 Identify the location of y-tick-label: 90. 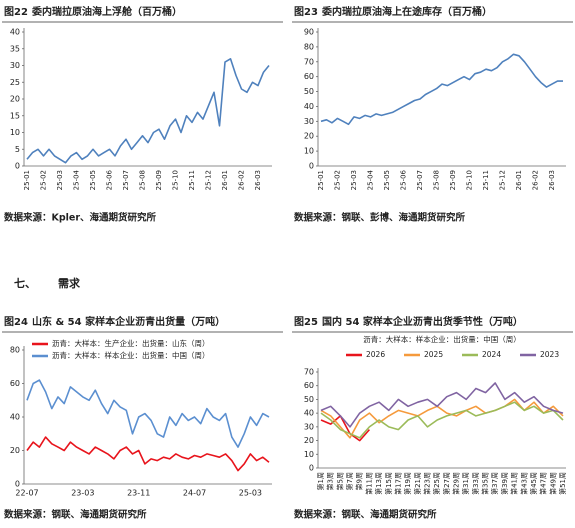
(309, 32).